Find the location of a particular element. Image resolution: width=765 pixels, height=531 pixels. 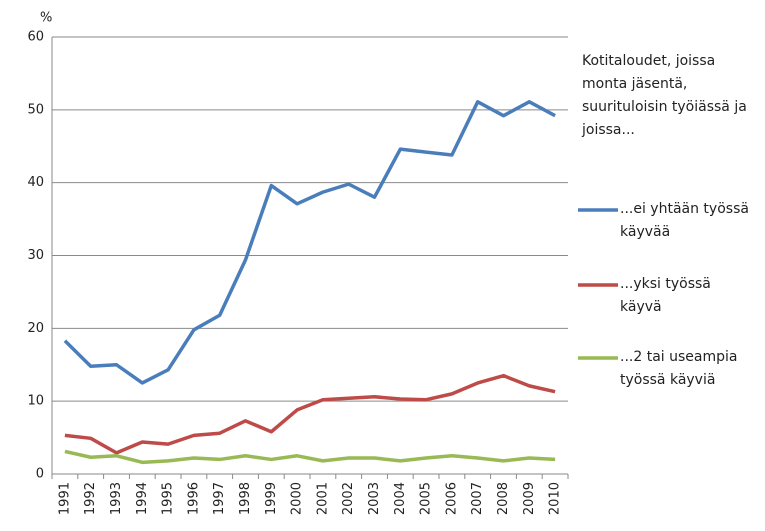

x-tick-label: 1995 is located at coordinates (168, 498).